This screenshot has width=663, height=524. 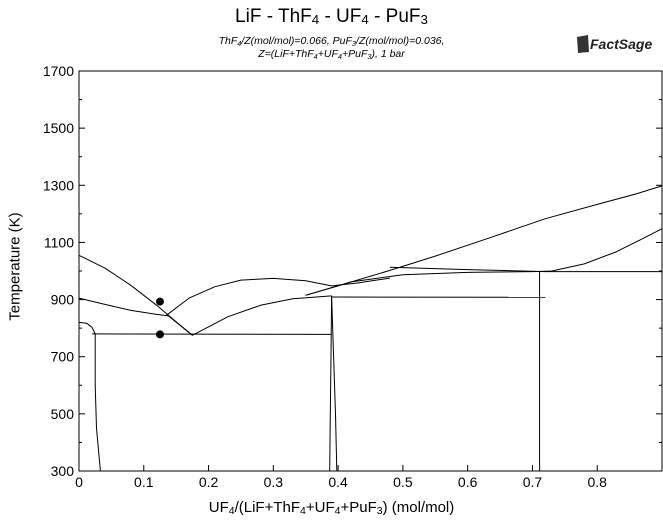 I want to click on factsage-logo: FactSage, so click(x=614, y=44).